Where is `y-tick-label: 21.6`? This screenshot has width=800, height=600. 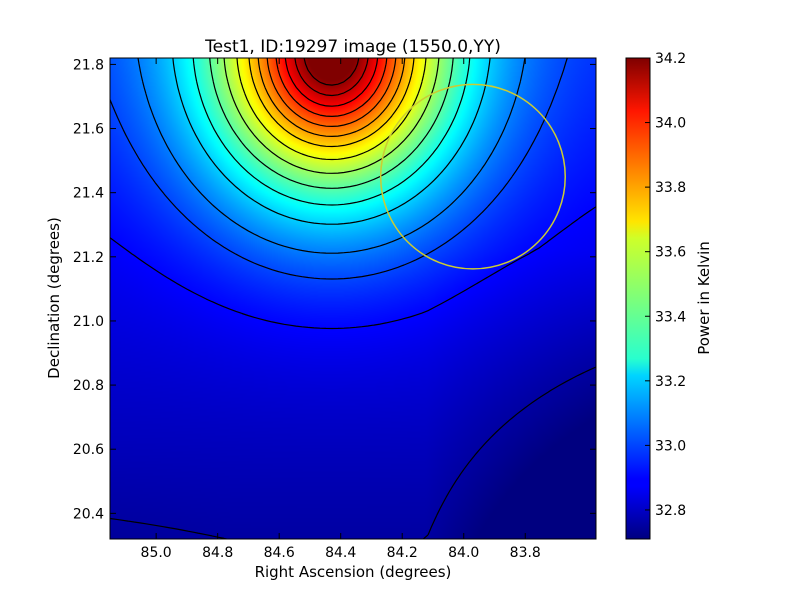 y-tick-label: 21.6 is located at coordinates (88, 130).